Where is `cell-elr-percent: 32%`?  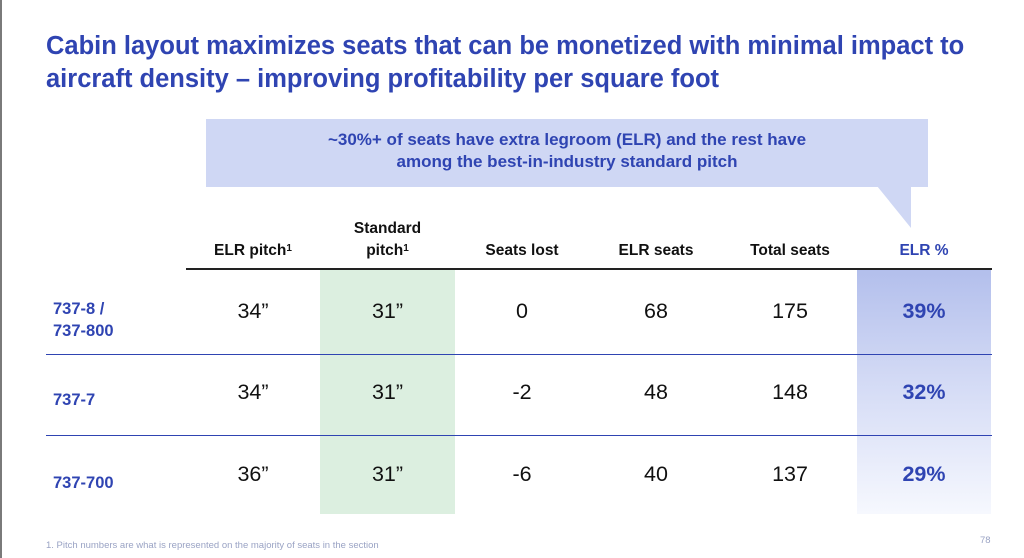 cell-elr-percent: 32% is located at coordinates (924, 392).